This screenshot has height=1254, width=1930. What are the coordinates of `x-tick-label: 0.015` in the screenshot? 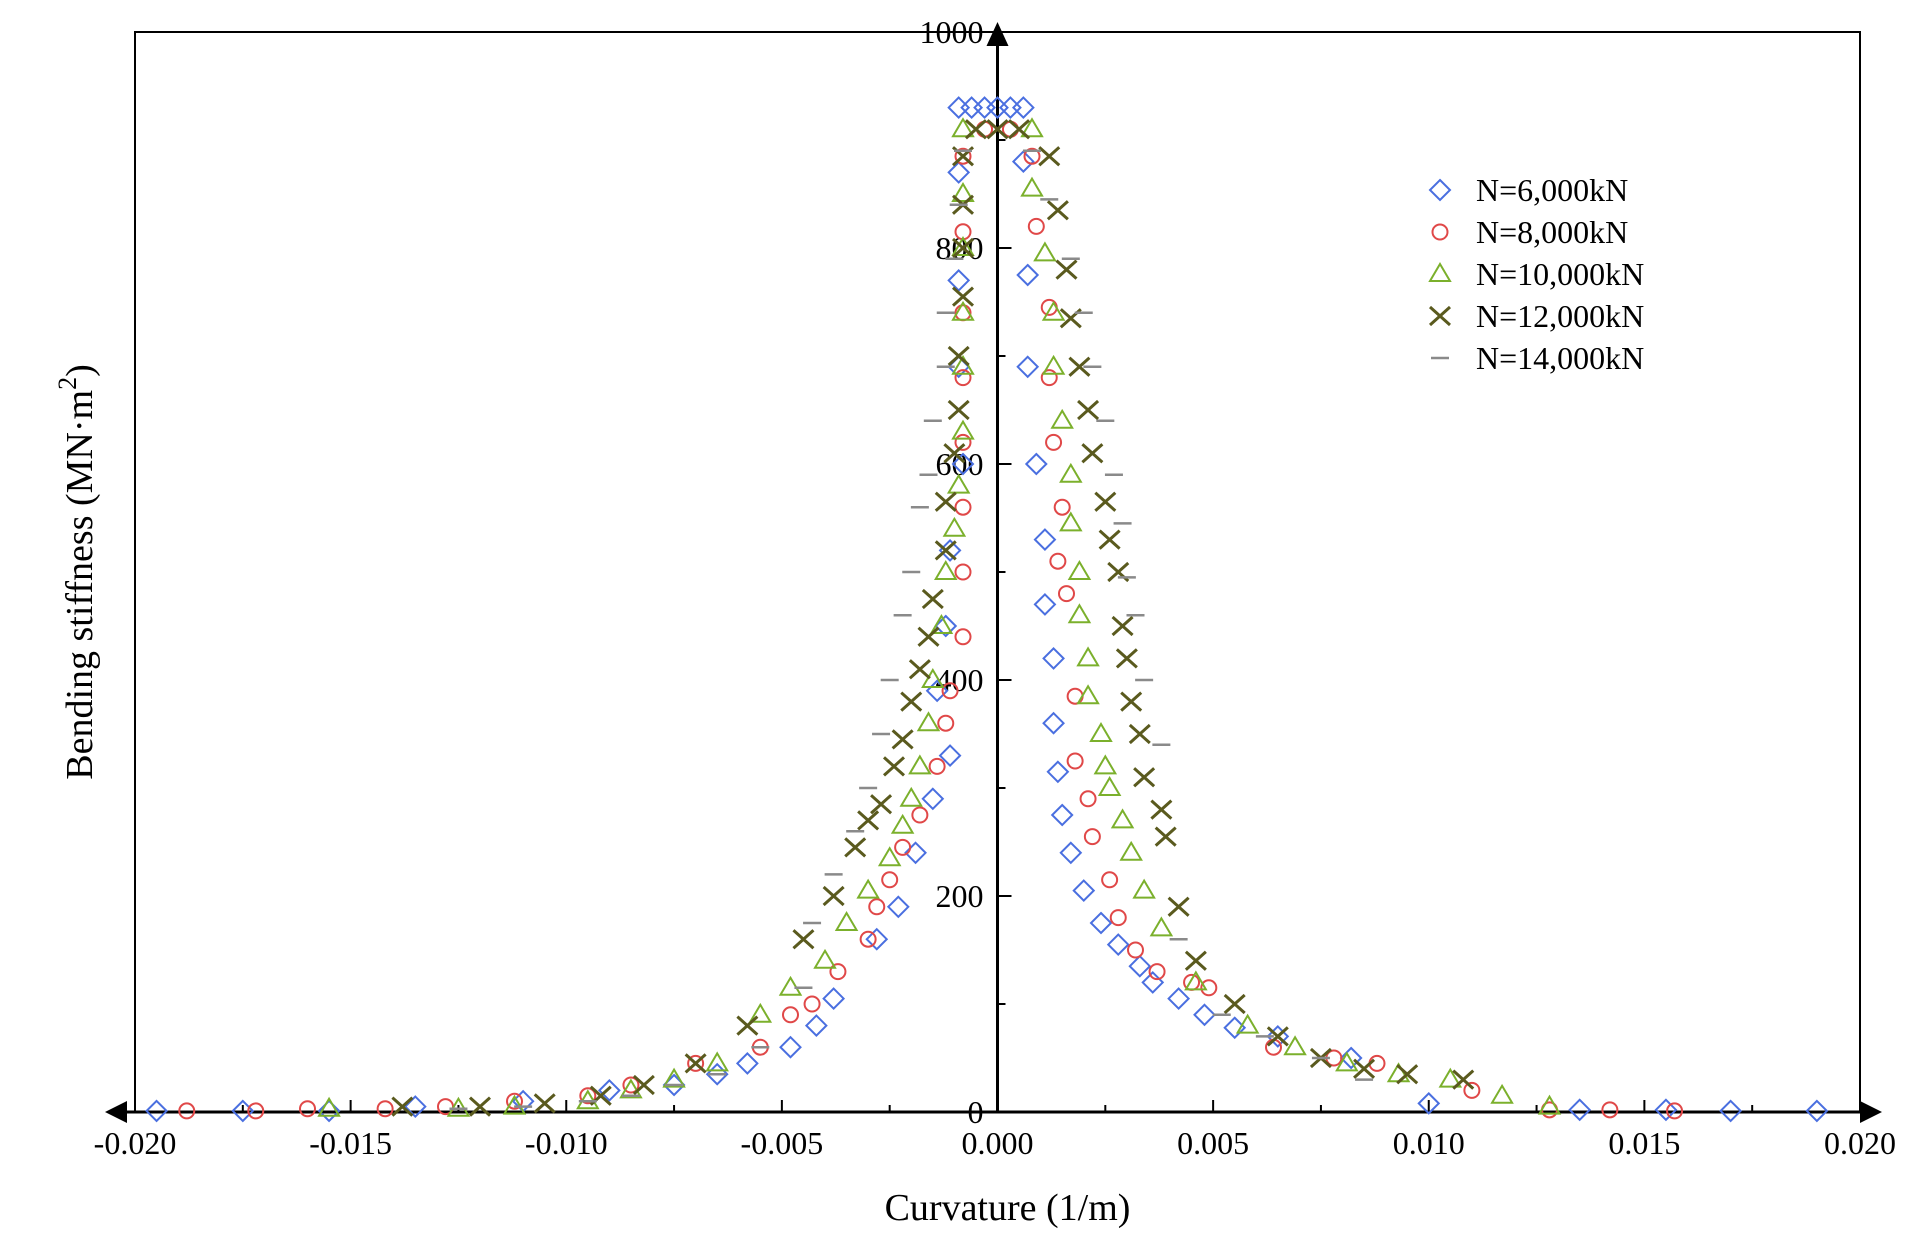 It's located at (1644, 1143).